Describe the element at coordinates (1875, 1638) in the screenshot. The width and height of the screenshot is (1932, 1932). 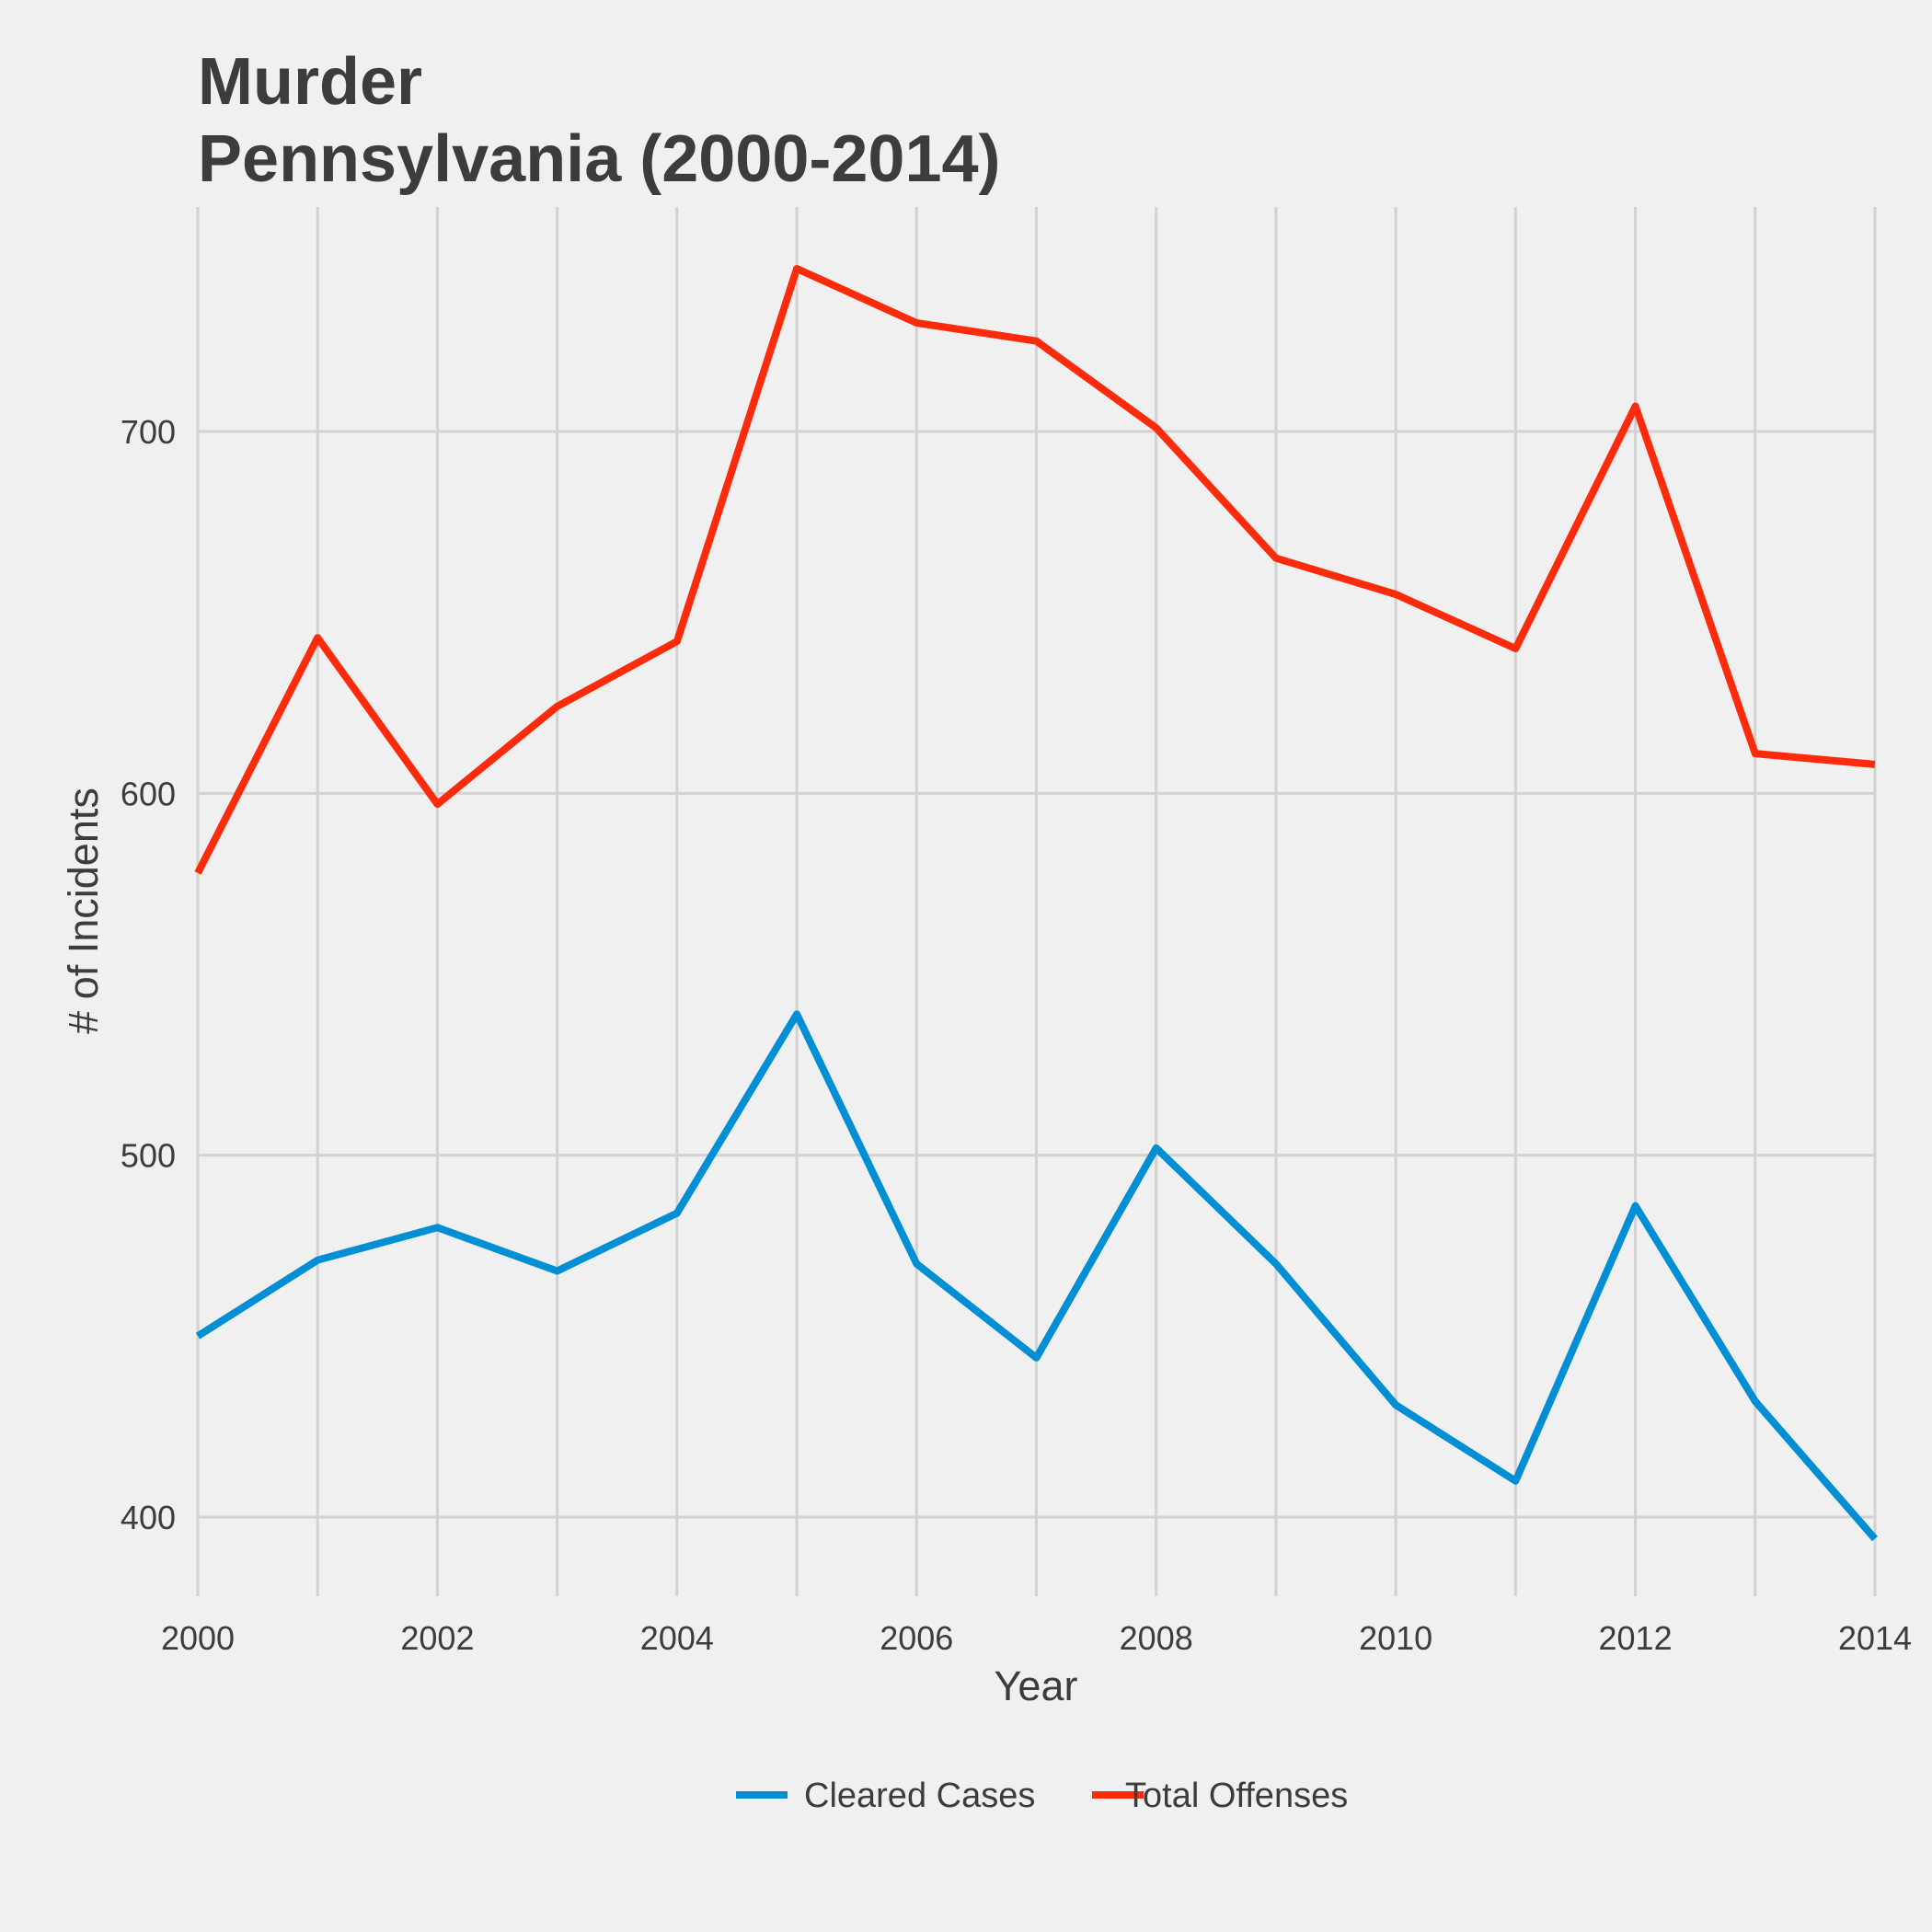
I see `x-tick-label: 2014` at that location.